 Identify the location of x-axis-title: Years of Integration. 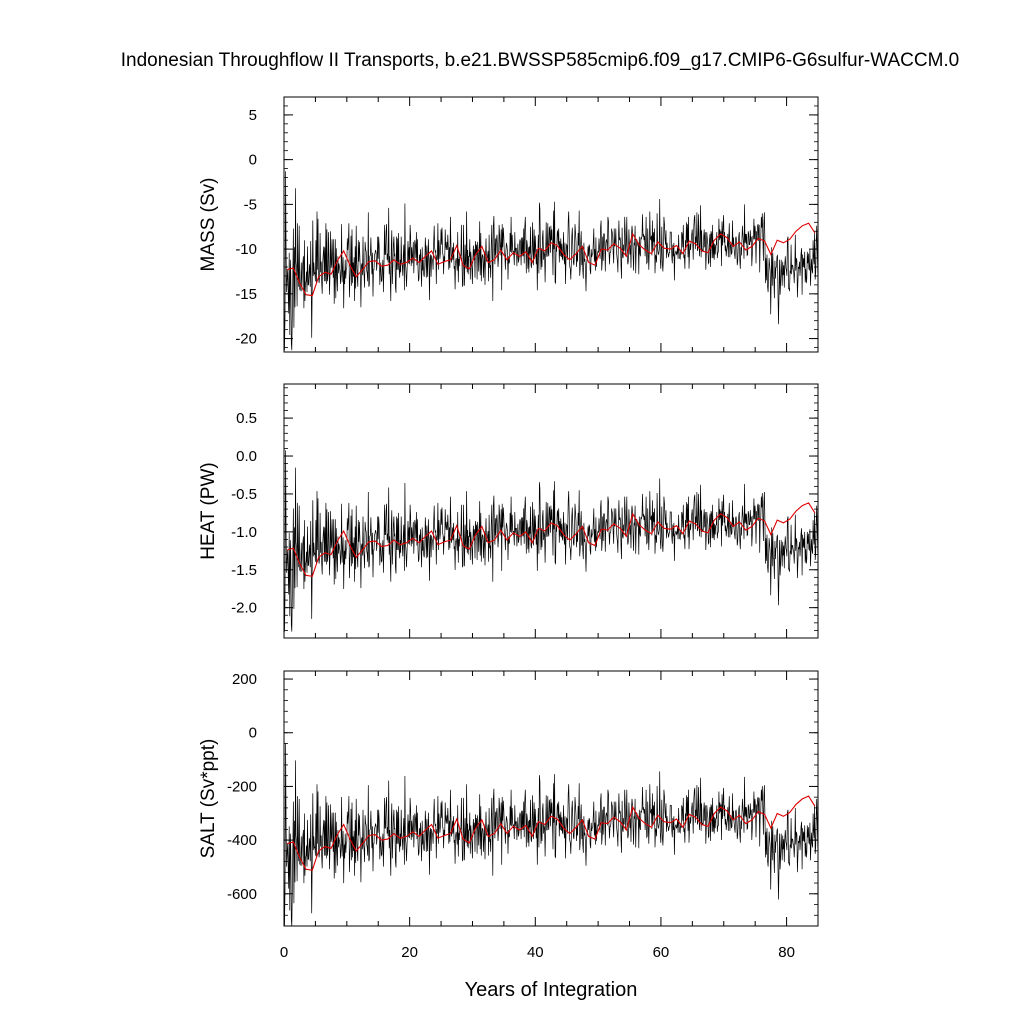
(551, 990).